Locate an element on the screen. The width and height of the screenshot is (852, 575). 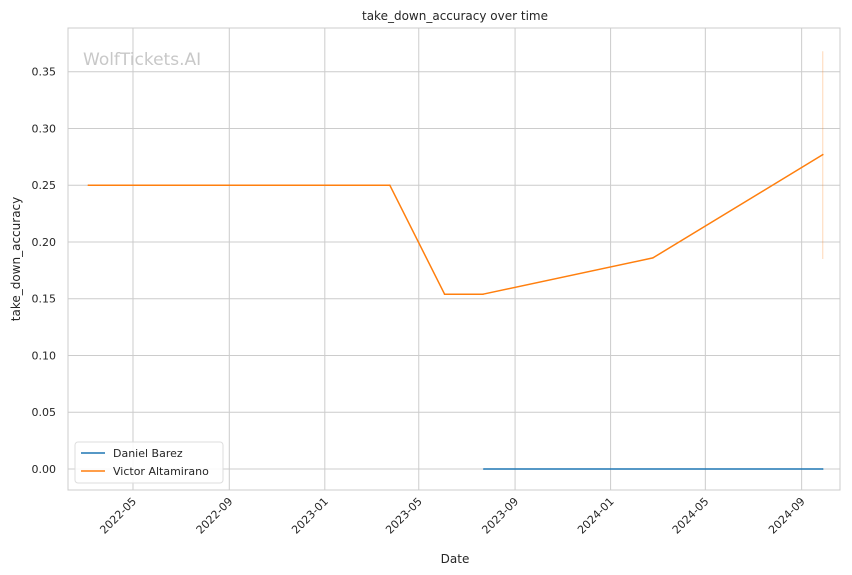
y-tick-label: 0.30 is located at coordinates (44, 128).